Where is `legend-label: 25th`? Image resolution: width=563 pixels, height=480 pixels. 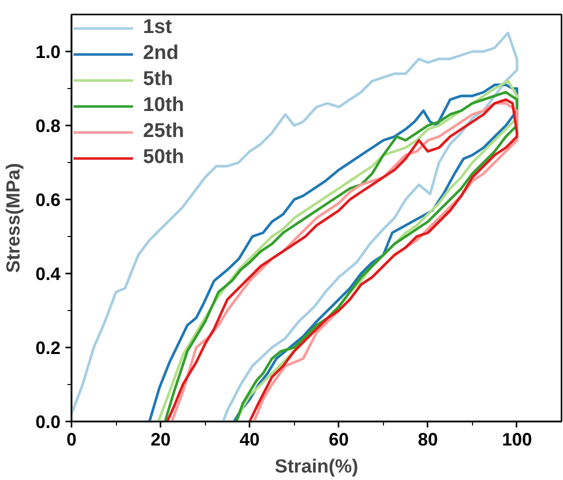 legend-label: 25th is located at coordinates (163, 131).